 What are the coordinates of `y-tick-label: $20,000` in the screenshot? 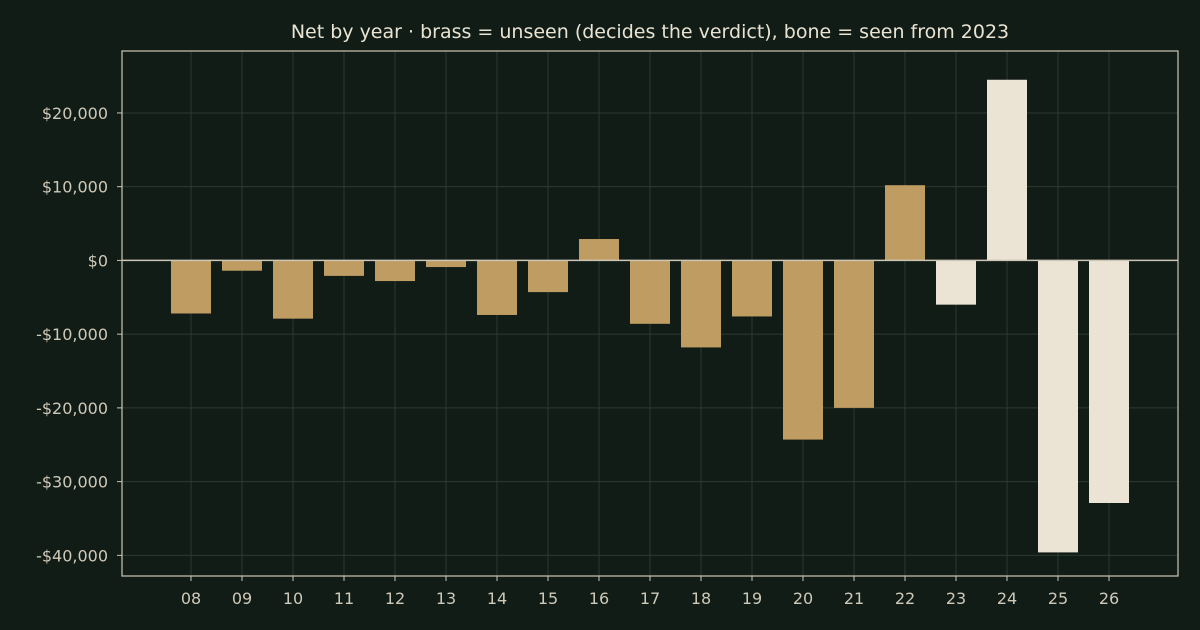 It's located at (75, 113).